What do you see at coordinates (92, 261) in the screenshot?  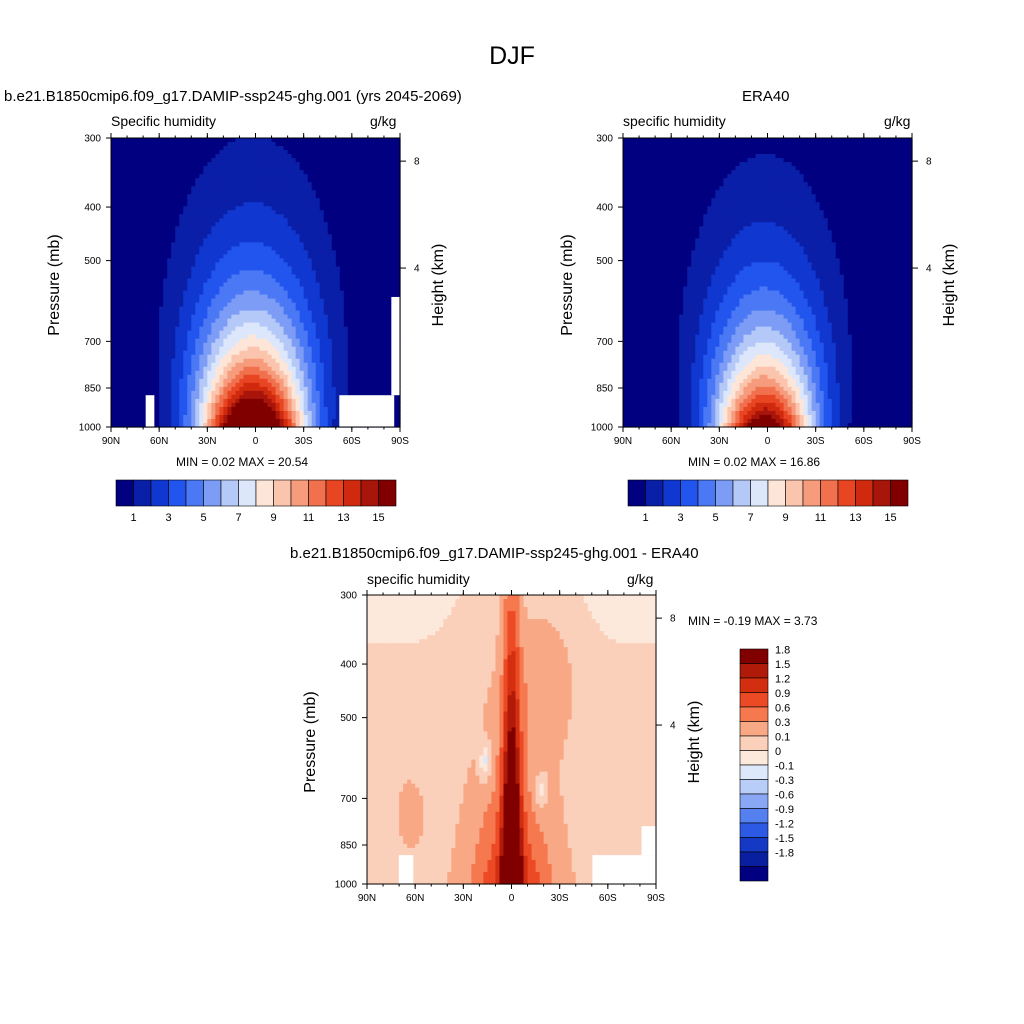 I see `panel1-y-tick-label: 500` at bounding box center [92, 261].